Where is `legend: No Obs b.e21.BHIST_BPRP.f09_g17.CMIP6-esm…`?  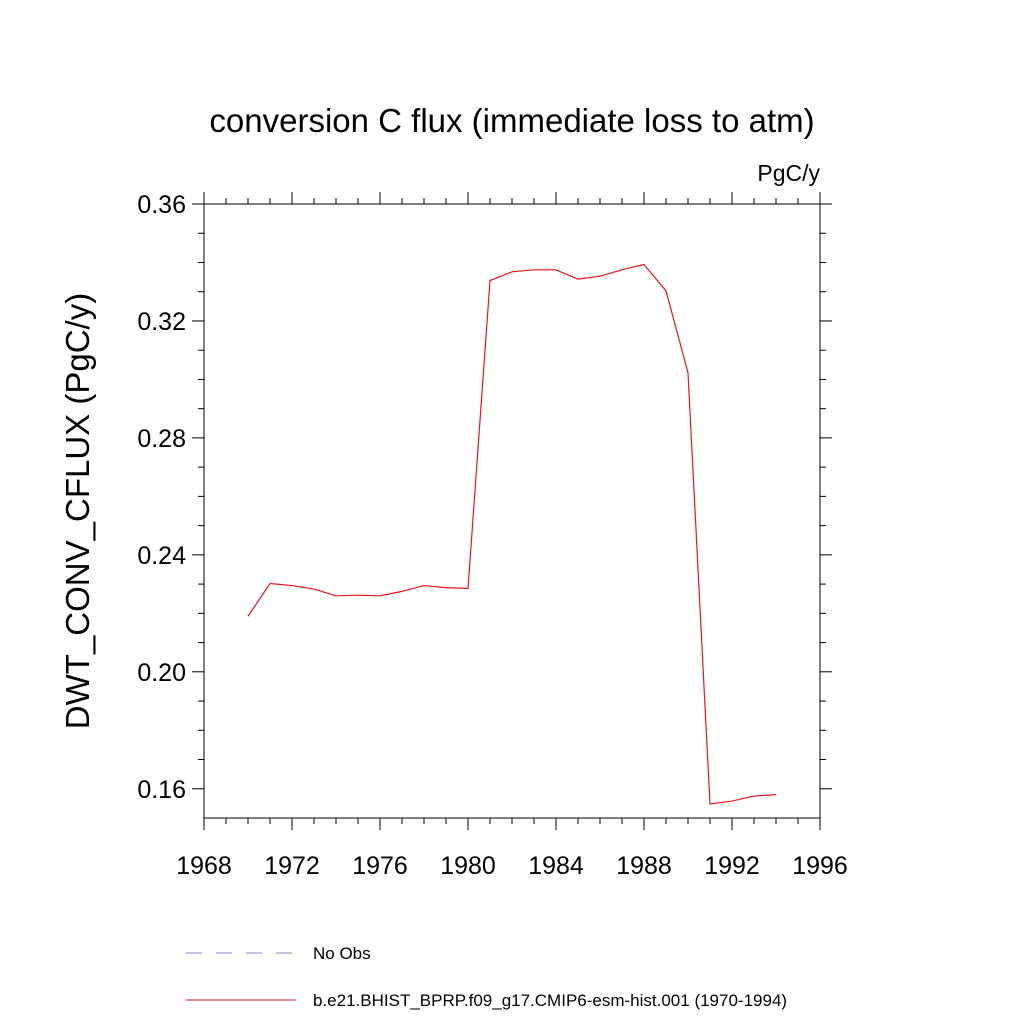
legend: No Obs b.e21.BHIST_BPRP.f09_g17.CMIP6-esm… is located at coordinates (486, 977).